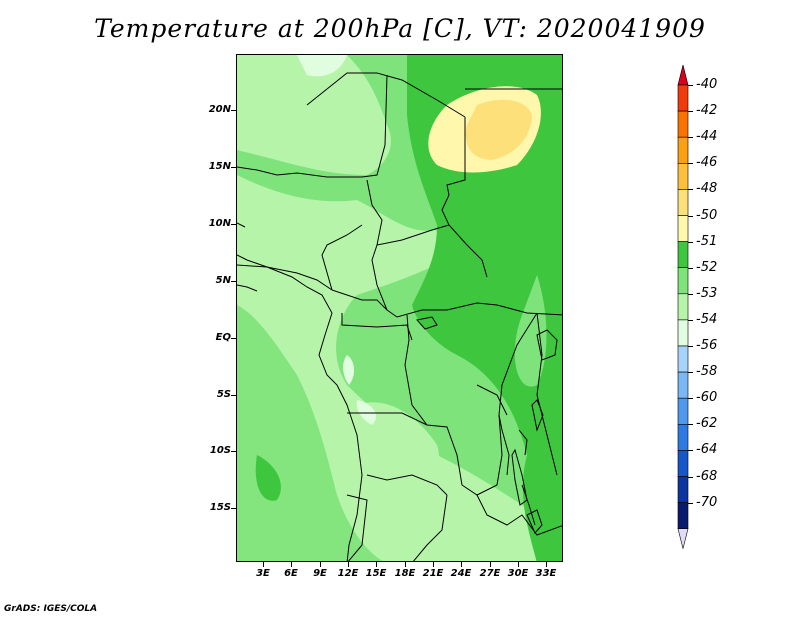 The width and height of the screenshot is (800, 618). I want to click on lon-label-18e: 18E, so click(405, 573).